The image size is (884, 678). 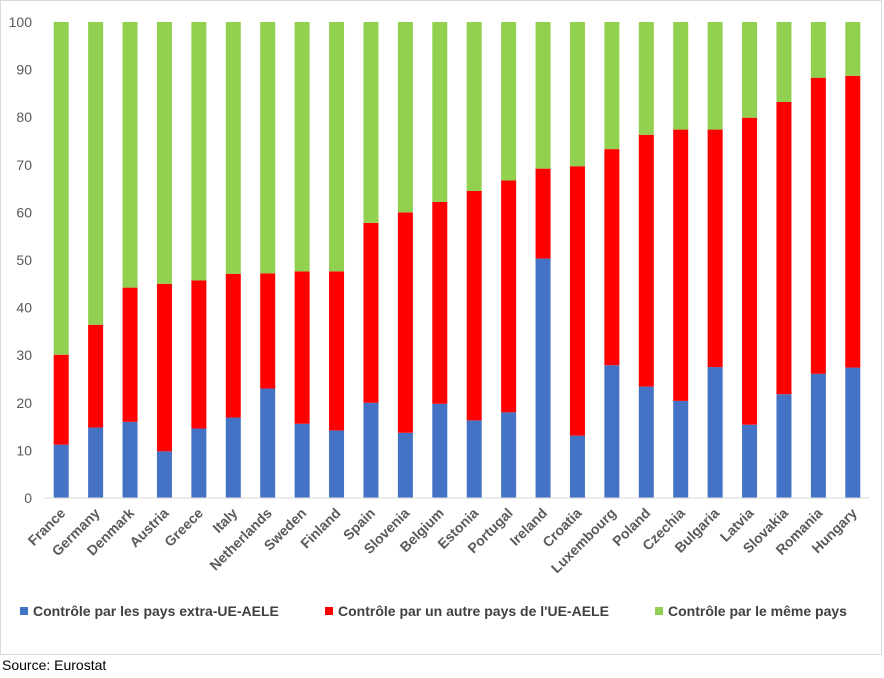 What do you see at coordinates (24, 212) in the screenshot?
I see `y-tick-label: 60` at bounding box center [24, 212].